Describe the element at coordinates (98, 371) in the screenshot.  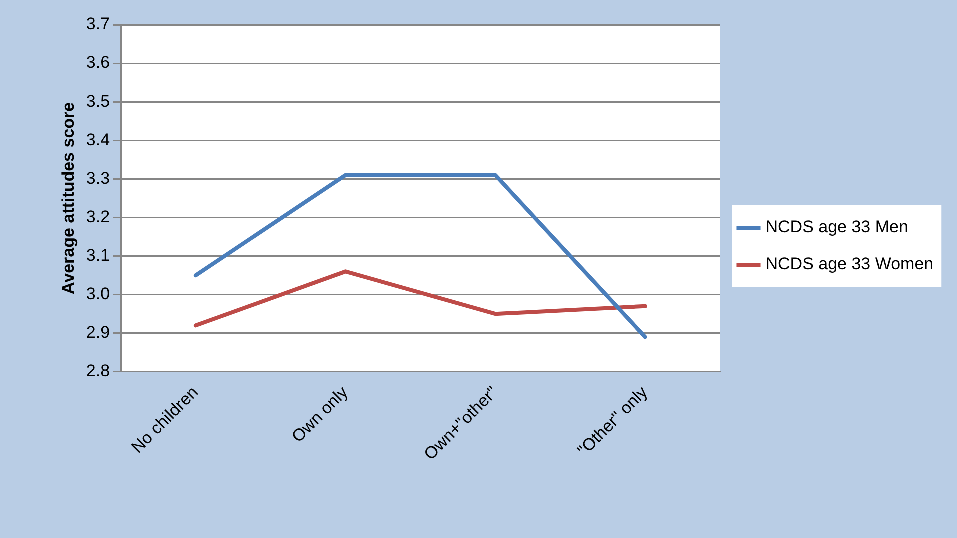
I see `y-tick-label: 2.8` at that location.